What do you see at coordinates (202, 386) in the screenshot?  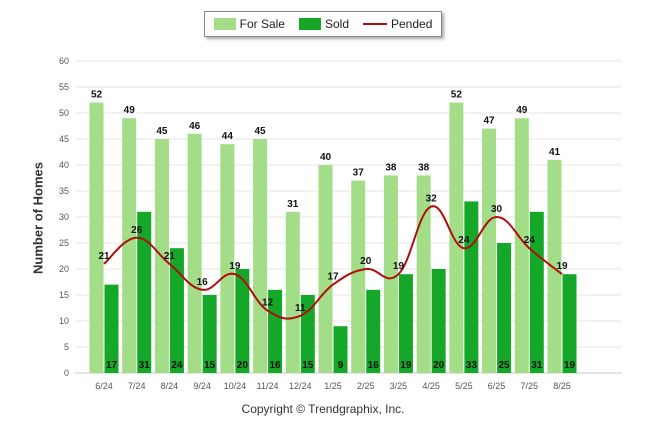 I see `x-tick-label: 9/24` at bounding box center [202, 386].